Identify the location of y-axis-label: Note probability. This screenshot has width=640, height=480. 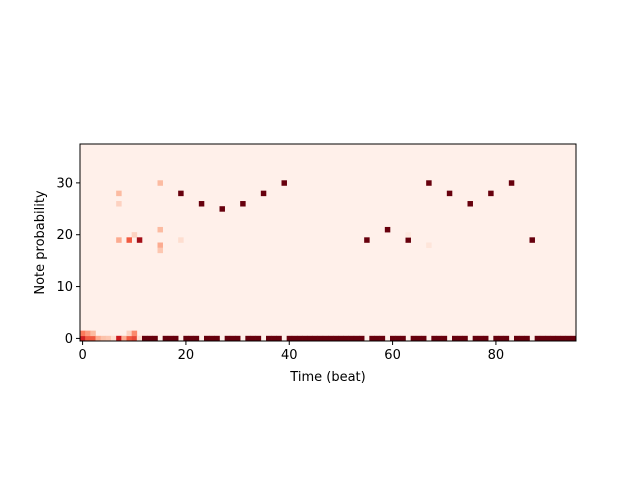
(40, 242).